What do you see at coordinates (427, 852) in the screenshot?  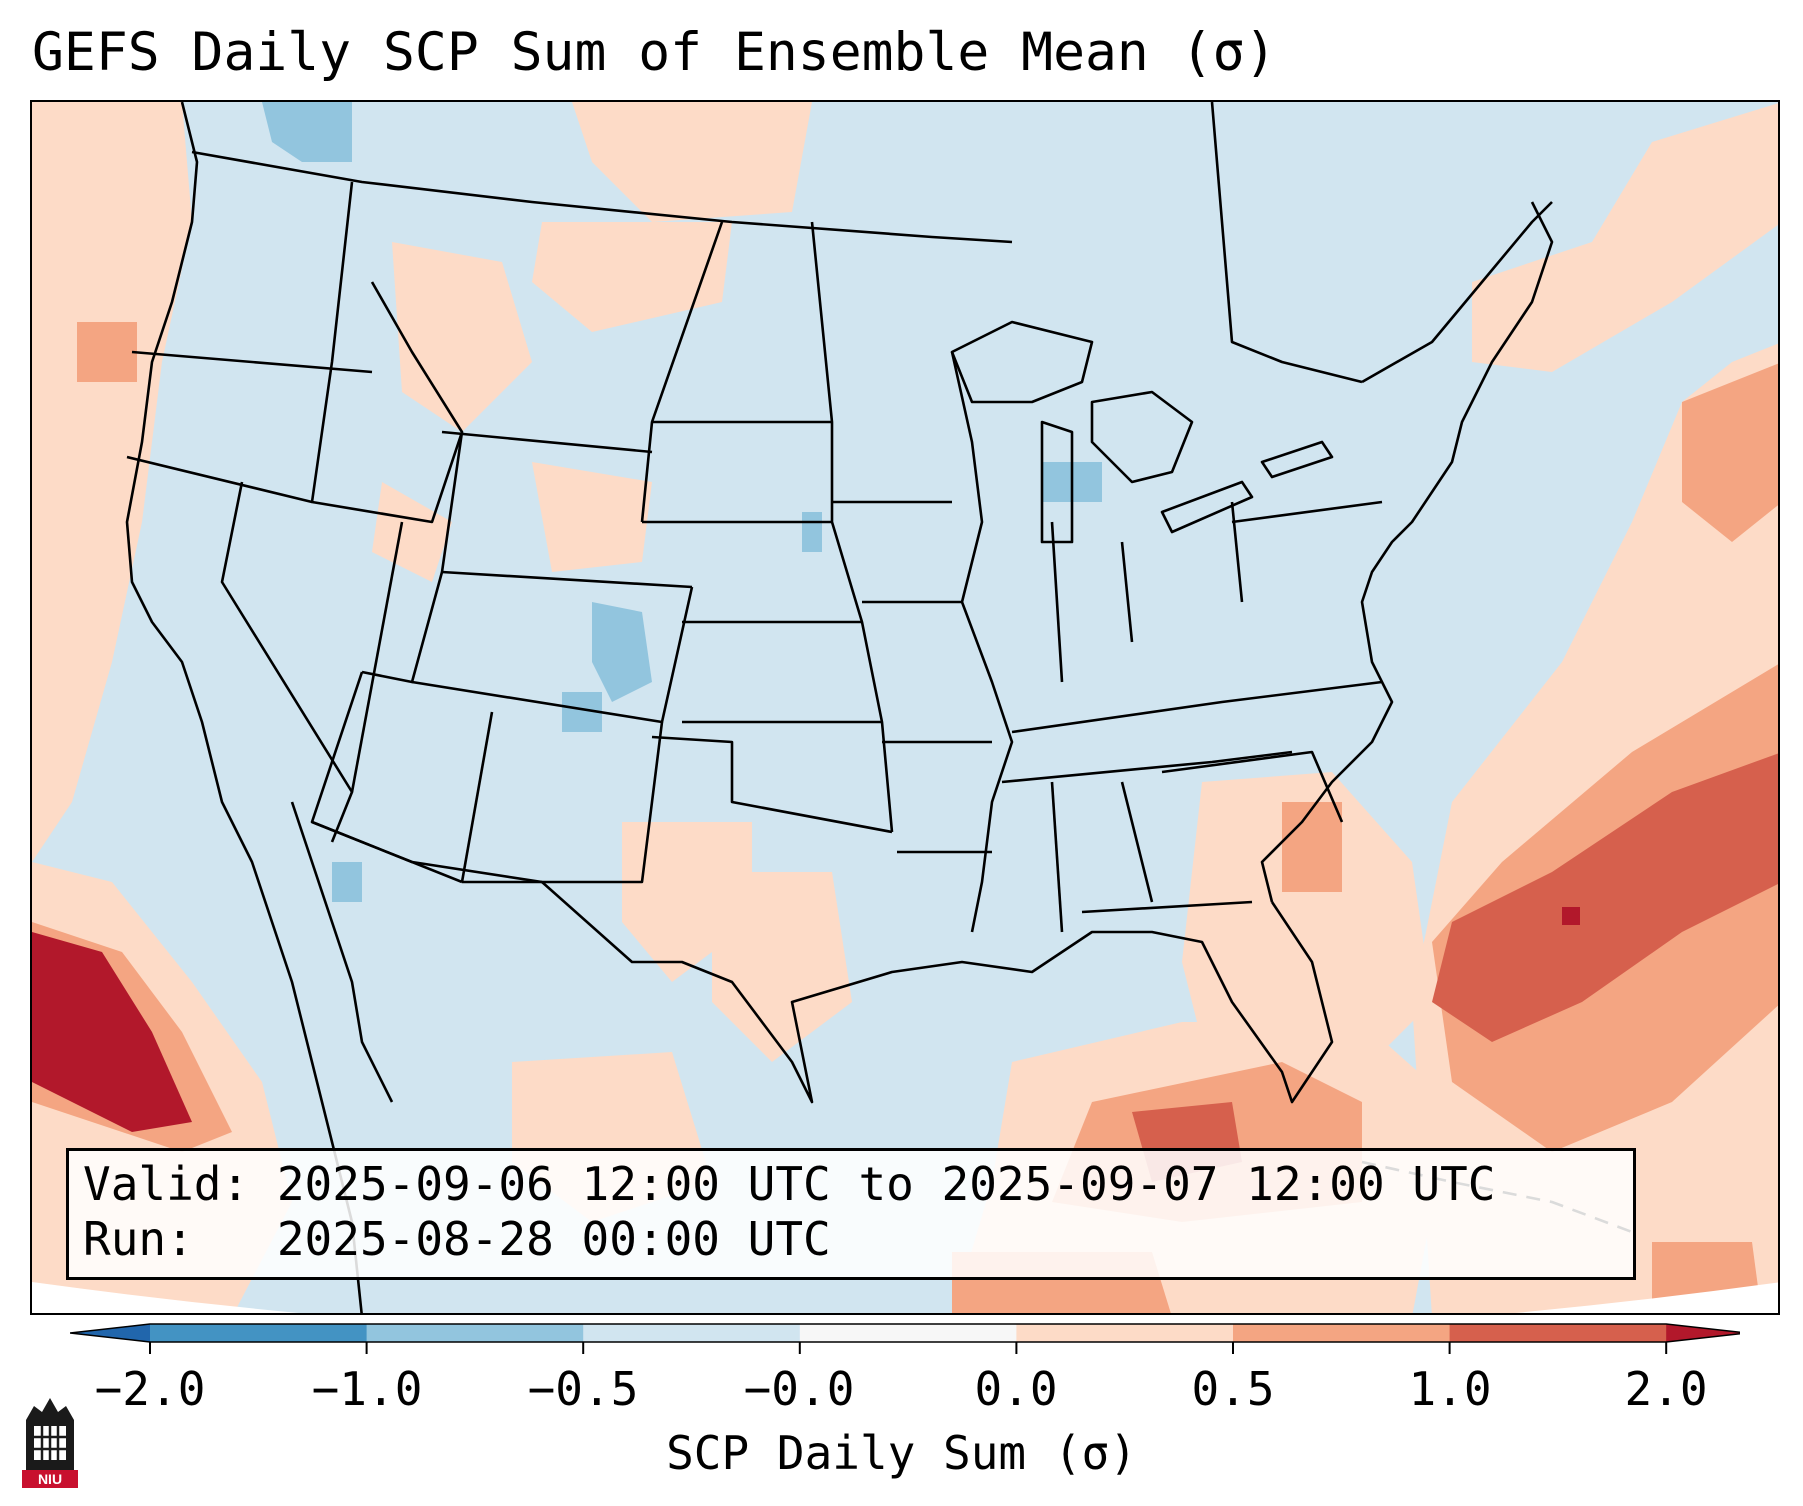 I see `us-mexico-border` at bounding box center [427, 852].